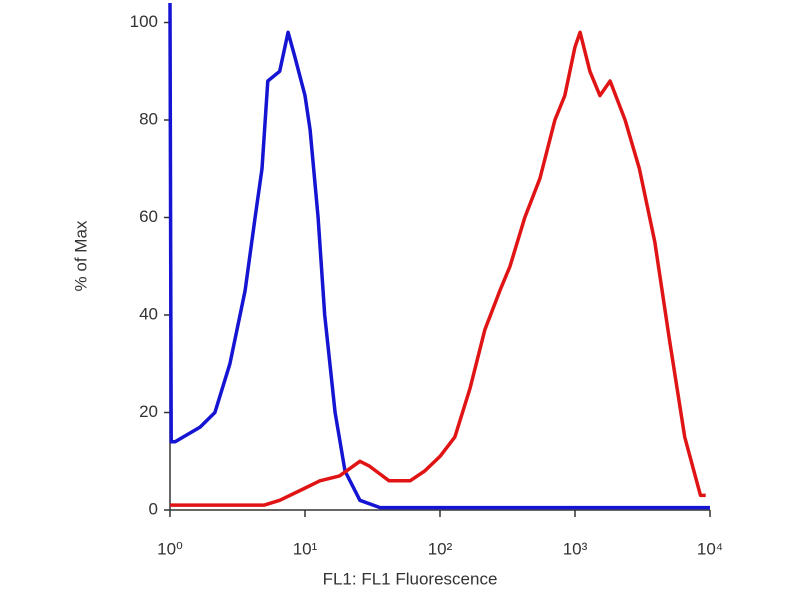 The height and width of the screenshot is (605, 800). What do you see at coordinates (410, 578) in the screenshot?
I see `x-axis-label: FL1: FL1 Fluorescence` at bounding box center [410, 578].